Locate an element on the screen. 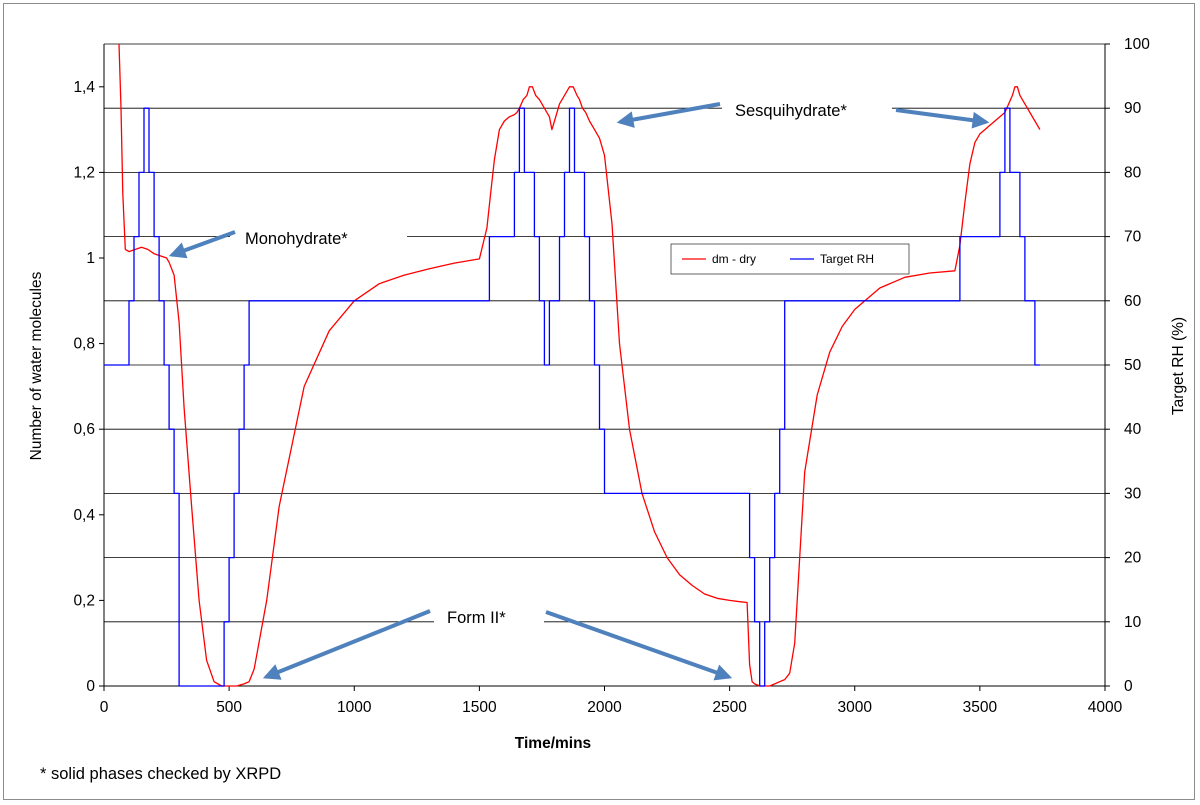 This screenshot has width=1200, height=805. annotation-sesquihydrate: Sesquihydrate* is located at coordinates (791, 111).